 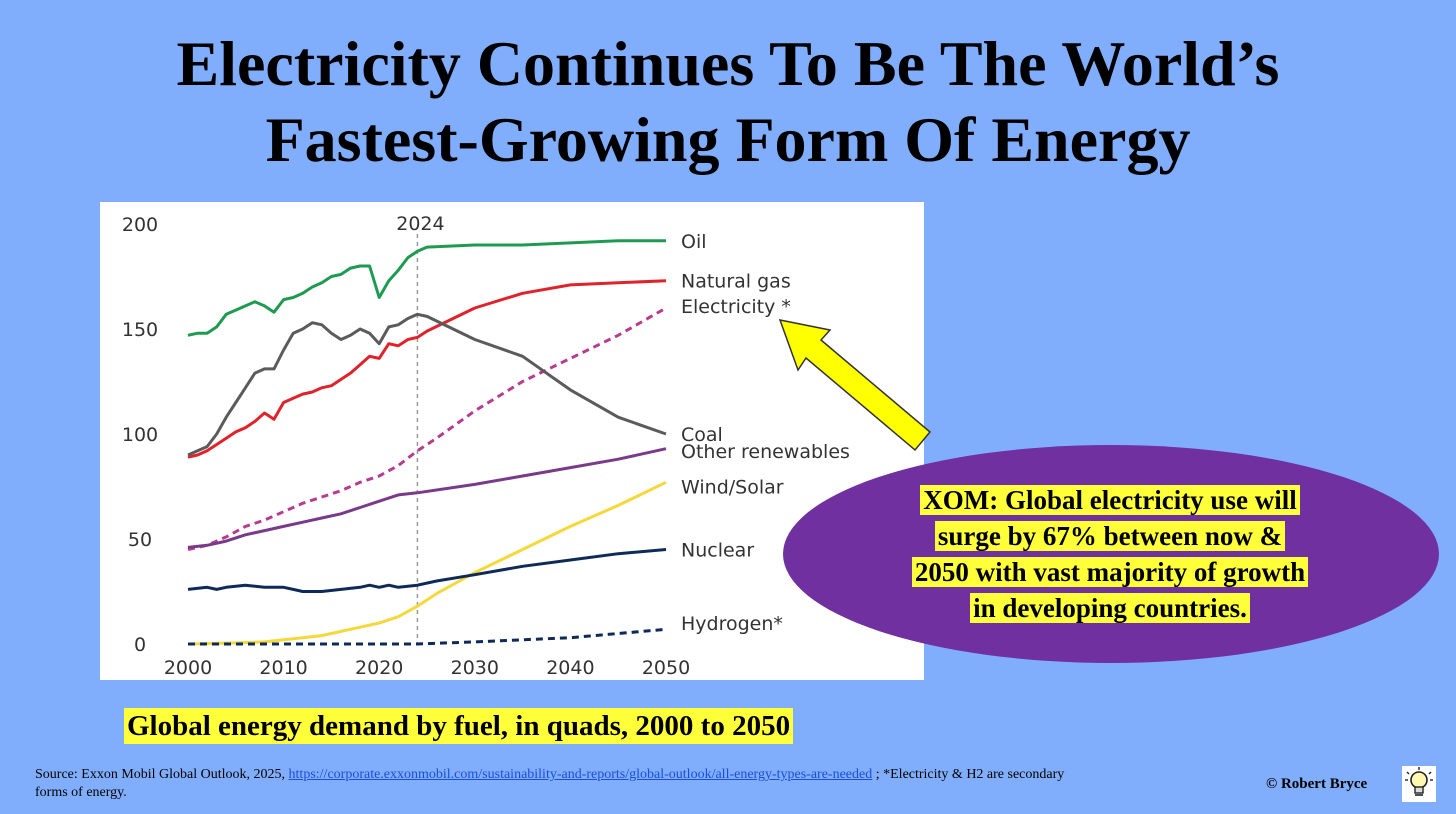 What do you see at coordinates (717, 551) in the screenshot?
I see `series-label: Nuclear` at bounding box center [717, 551].